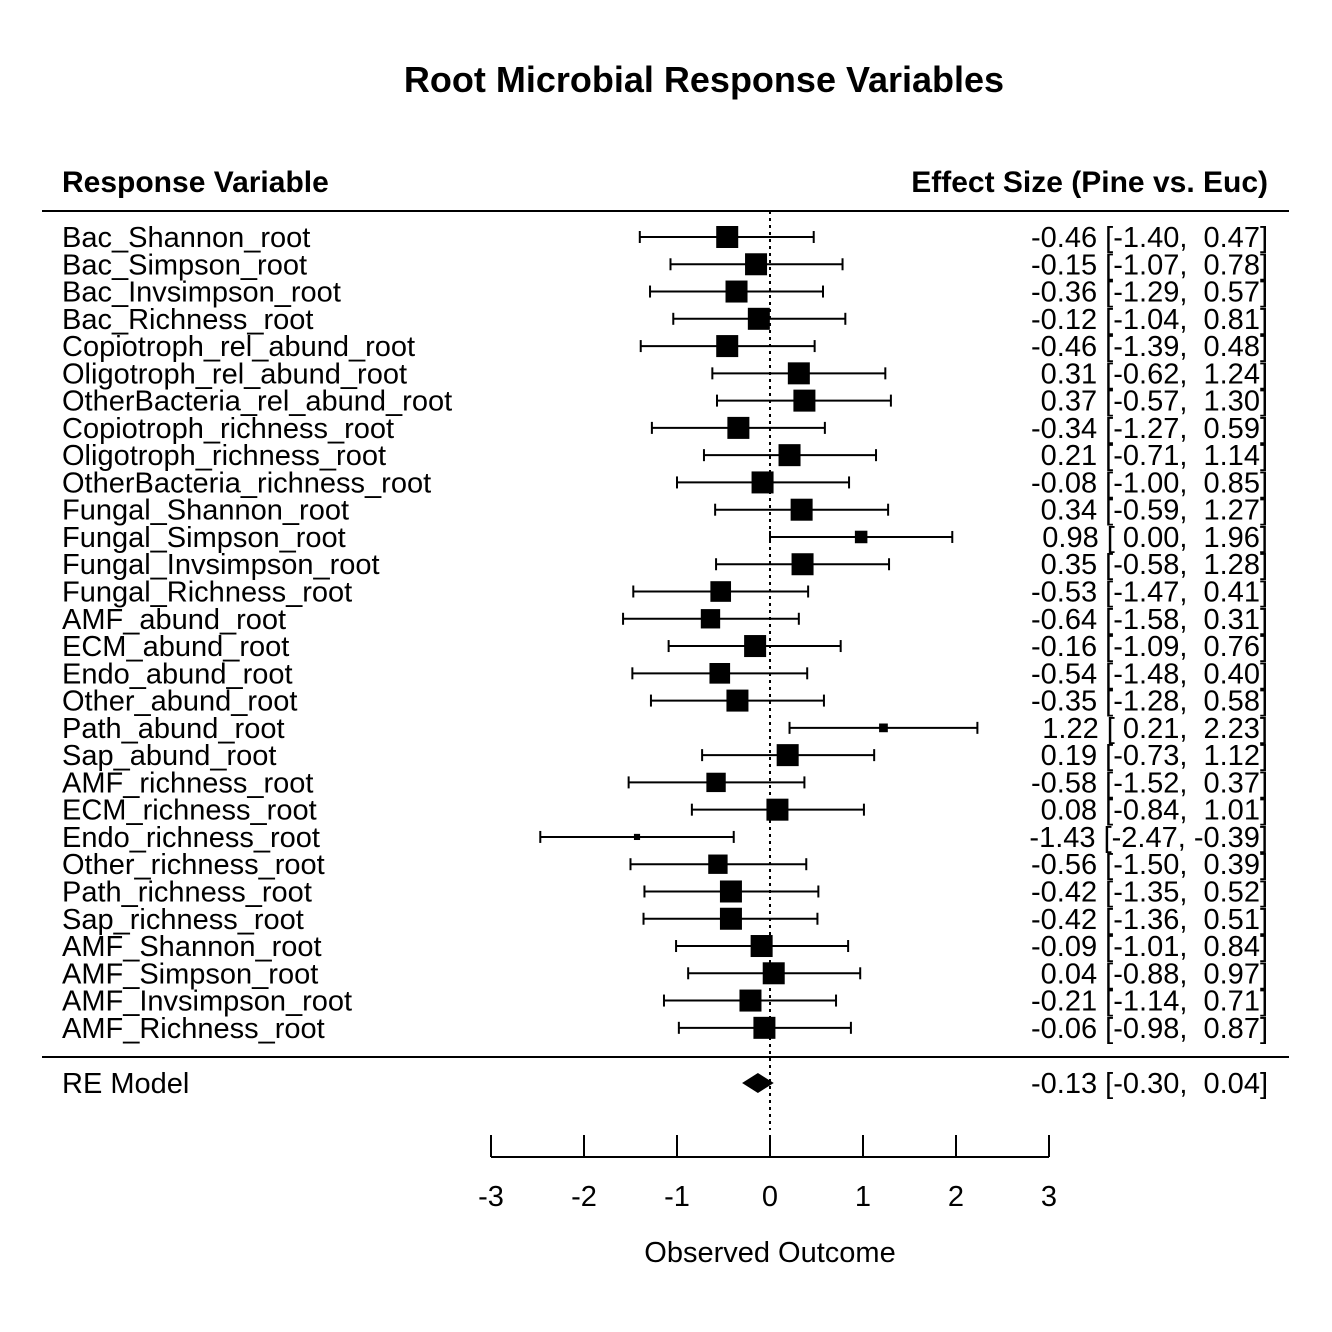 This screenshot has width=1332, height=1332. Describe the element at coordinates (1149, 892) in the screenshot. I see `effect-size-value: -0.42 [-1.35, 0.52]` at that location.